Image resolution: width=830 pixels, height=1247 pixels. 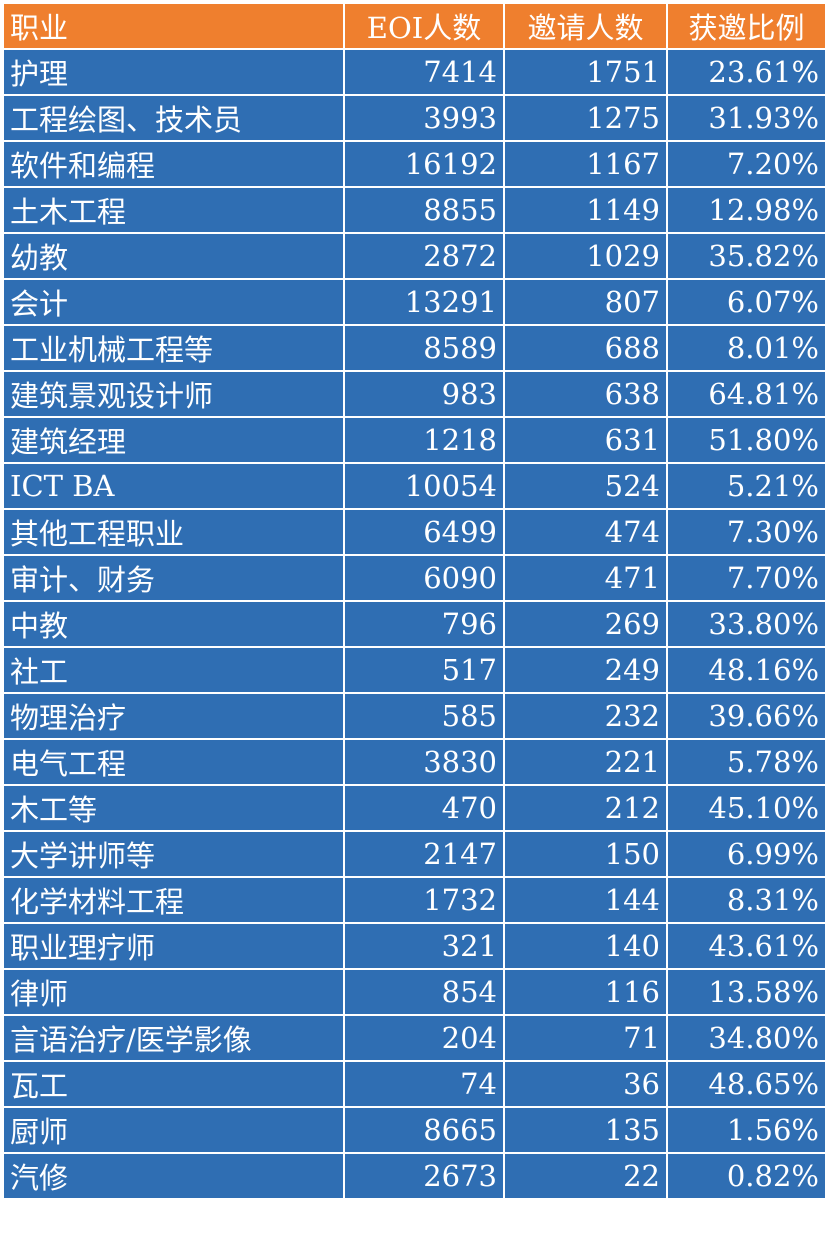 What do you see at coordinates (173, 486) in the screenshot?
I see `cell-occupation: ICT BA` at bounding box center [173, 486].